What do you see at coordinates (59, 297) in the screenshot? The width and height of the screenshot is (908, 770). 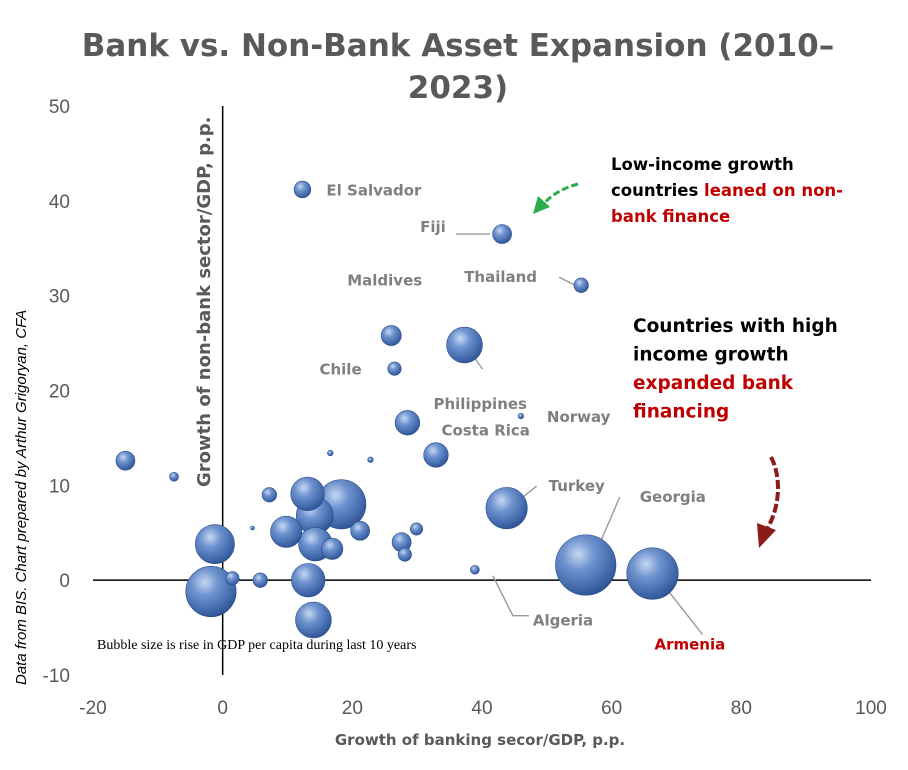 I see `y-tick-label: 30` at bounding box center [59, 297].